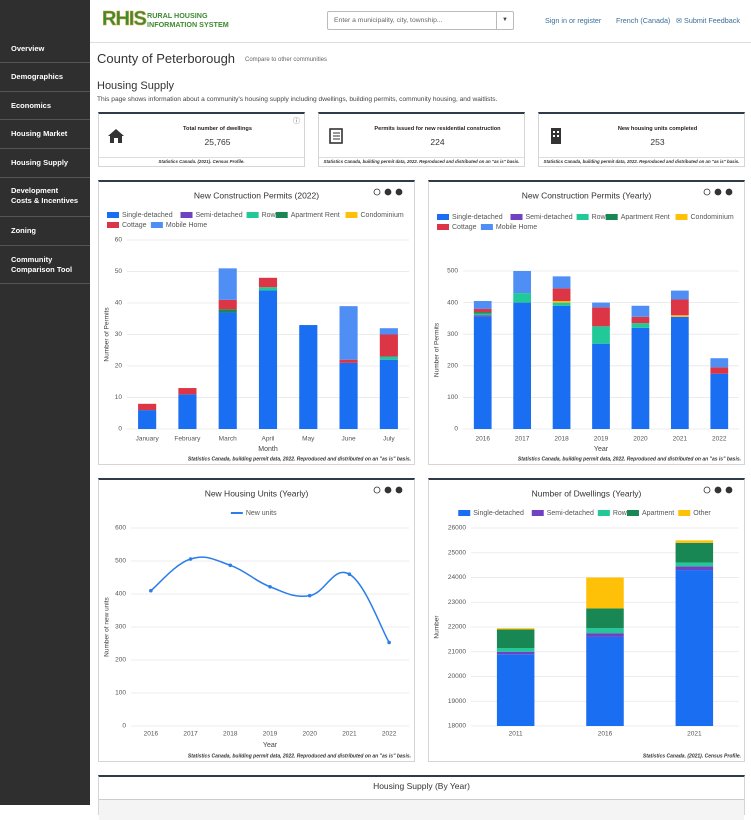 This screenshot has height=820, width=751. What do you see at coordinates (712, 217) in the screenshot?
I see `legend-label: Condominium` at bounding box center [712, 217].